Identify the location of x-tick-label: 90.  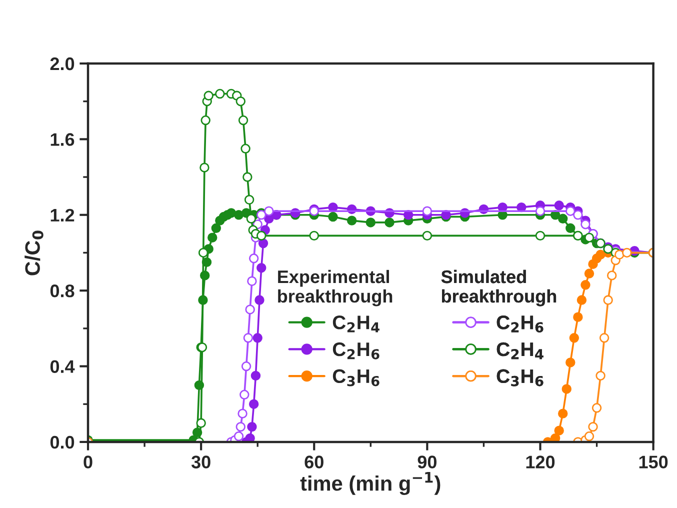
(427, 462).